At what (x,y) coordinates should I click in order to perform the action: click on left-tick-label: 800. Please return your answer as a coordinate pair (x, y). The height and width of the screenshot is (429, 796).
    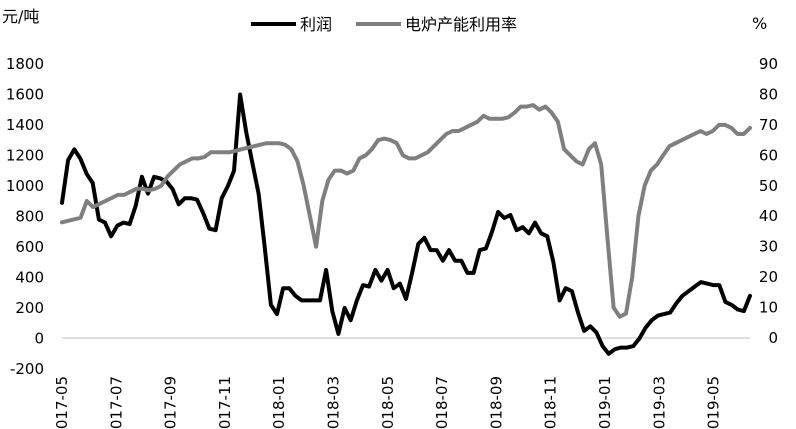
    Looking at the image, I should click on (29, 217).